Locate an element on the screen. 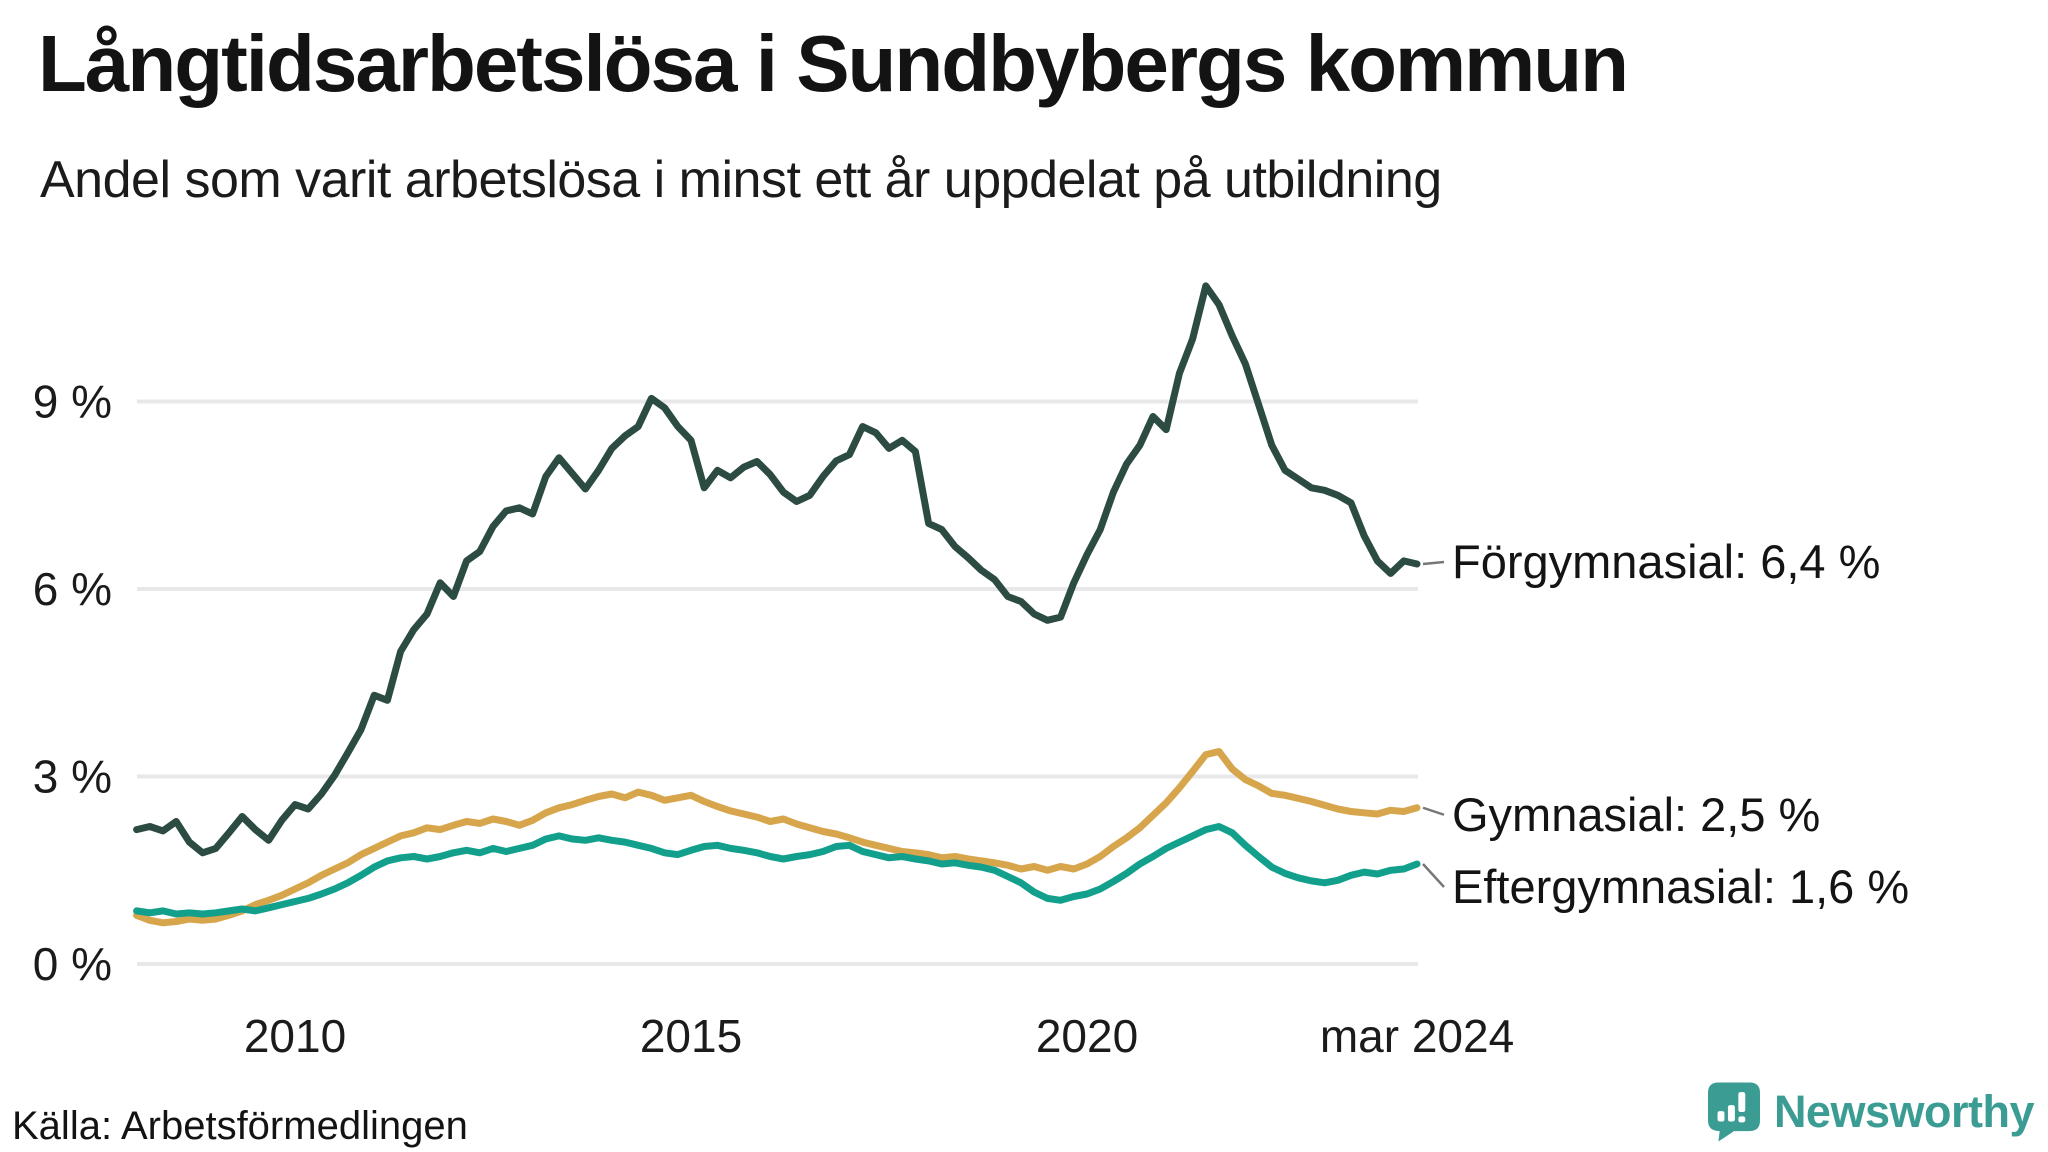 Image resolution: width=2048 pixels, height=1152 pixels. newsworthy-logo: Newsworthy is located at coordinates (1871, 1112).